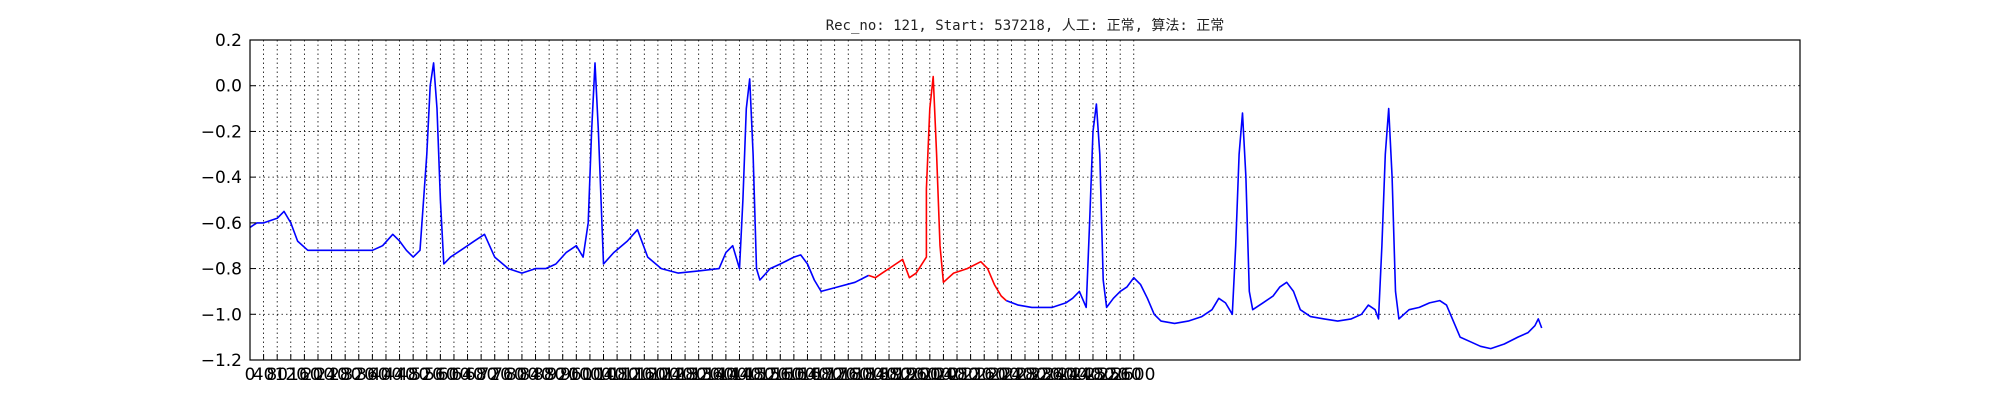  What do you see at coordinates (1052, 375) in the screenshot?
I see `x-tick-label: 2360` at bounding box center [1052, 375].